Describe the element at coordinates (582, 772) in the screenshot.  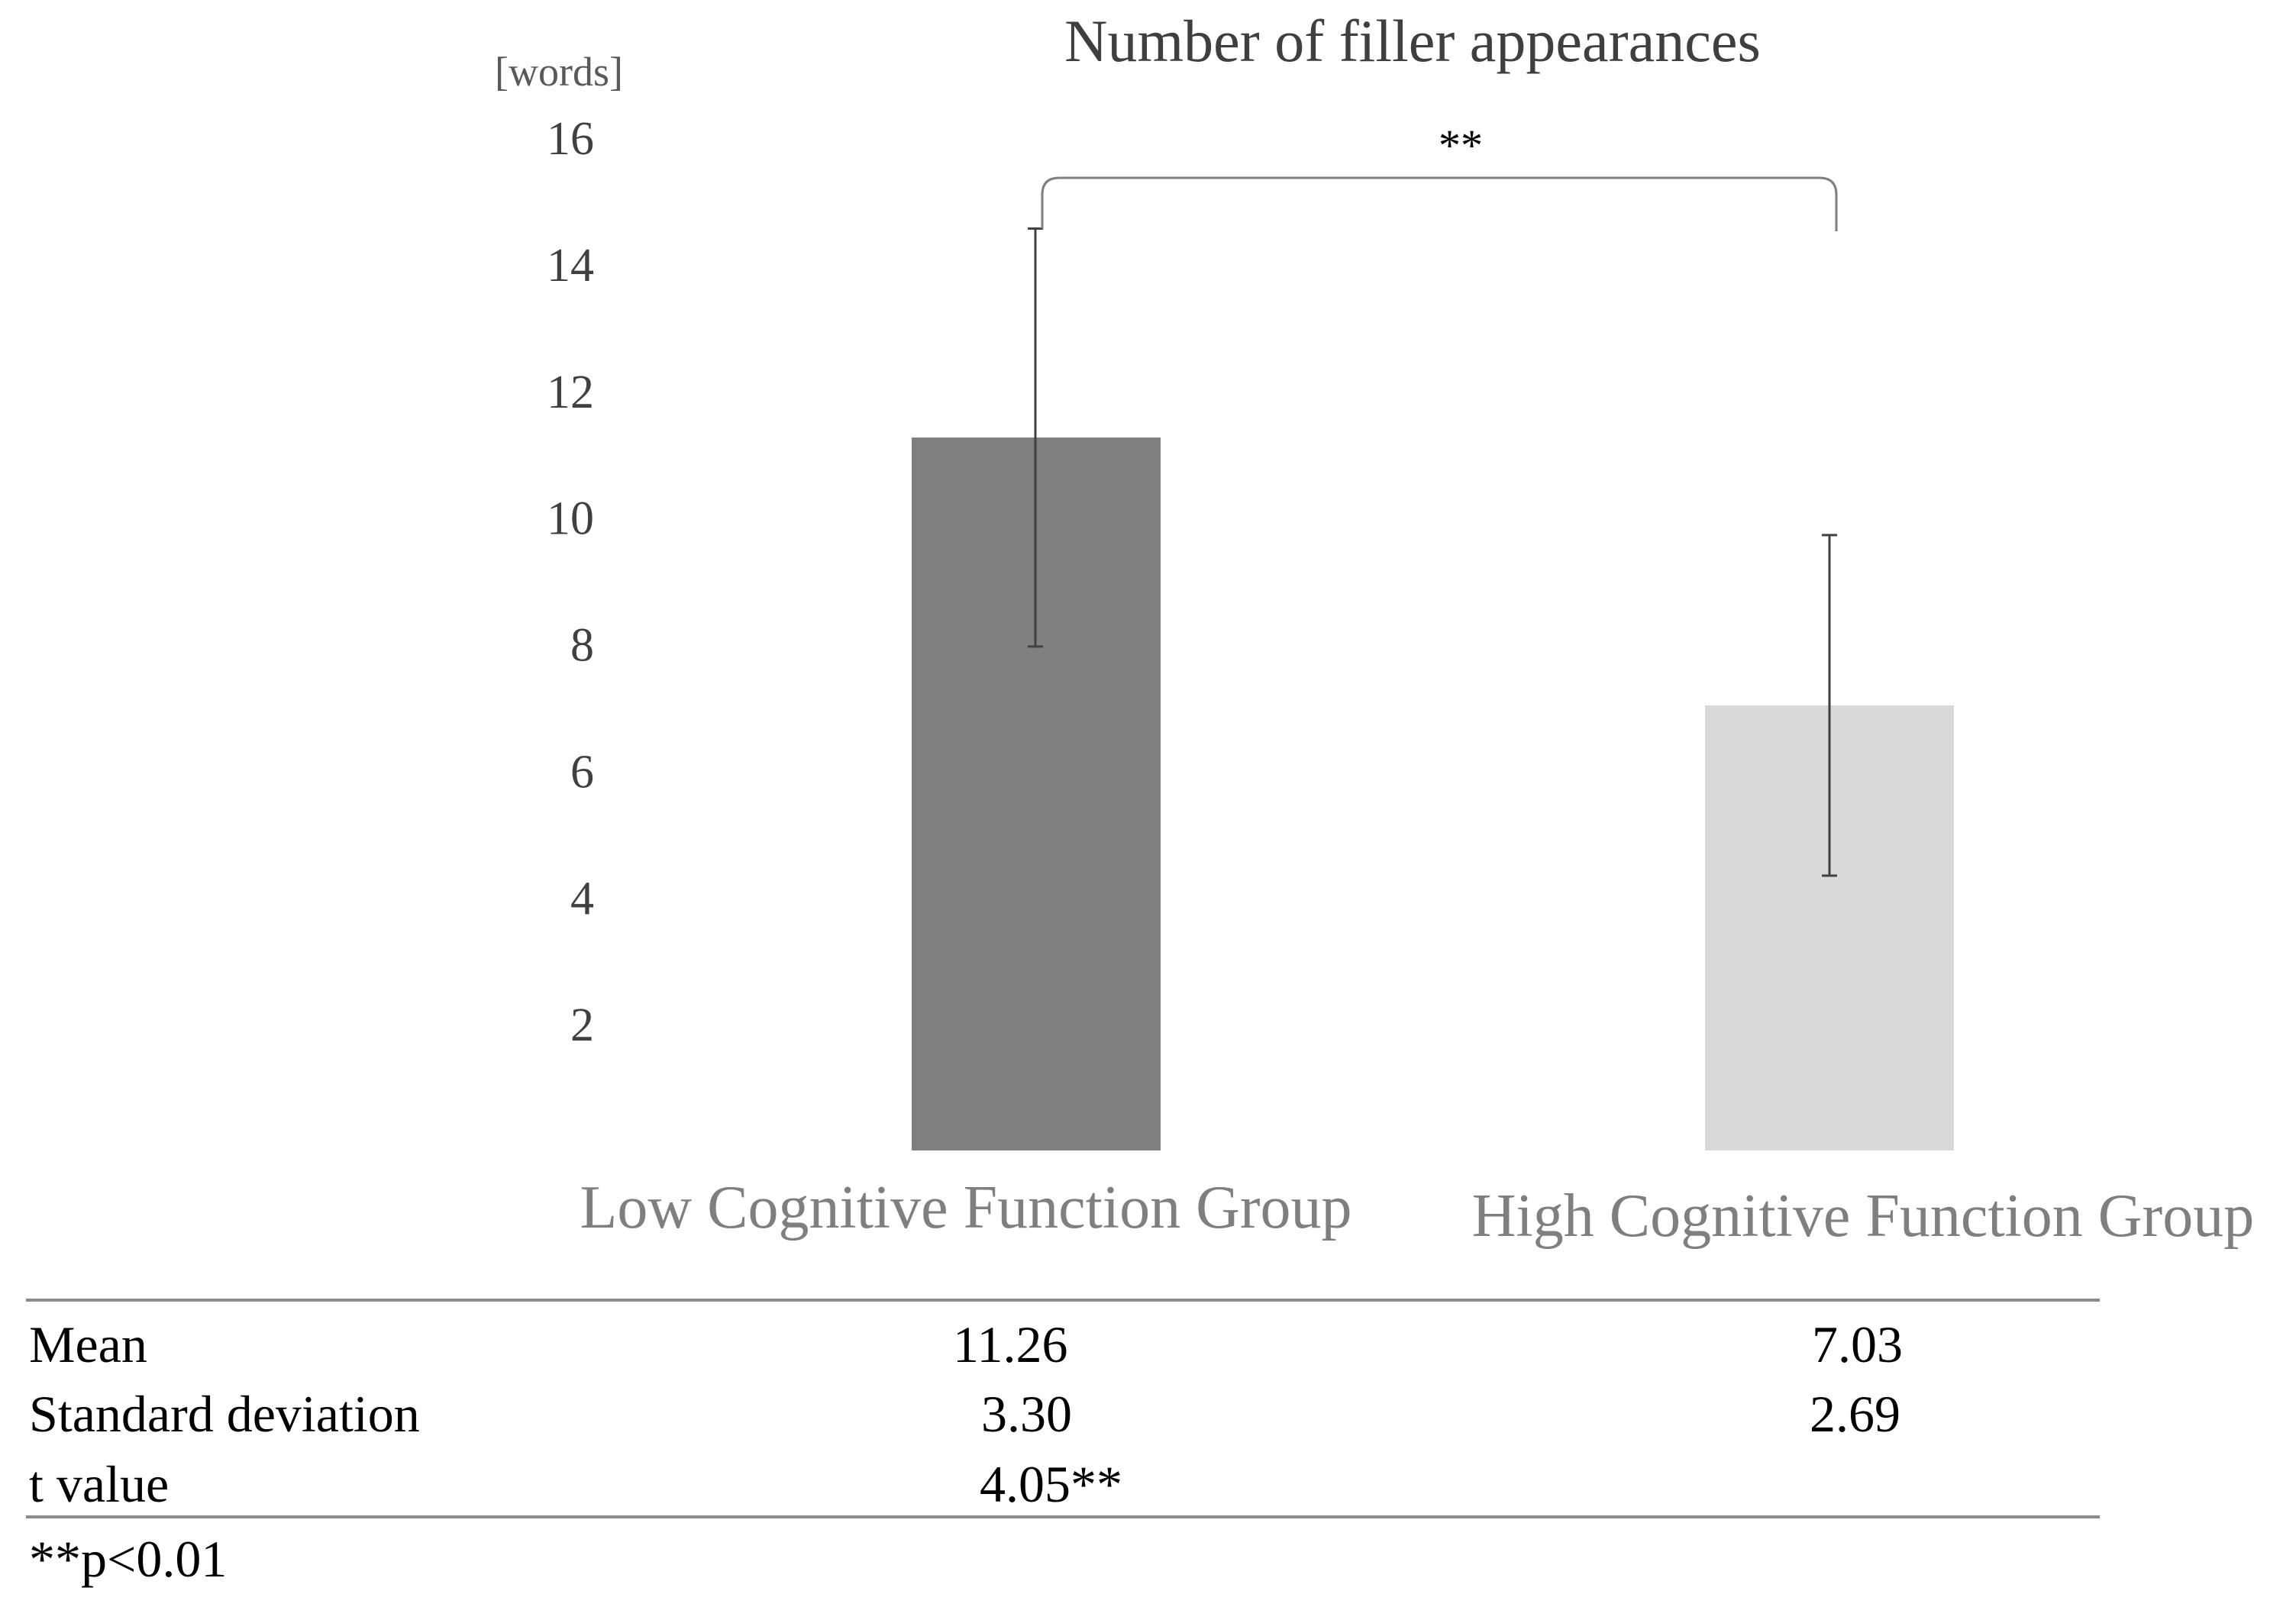
I see `y-tick-label: 6` at that location.